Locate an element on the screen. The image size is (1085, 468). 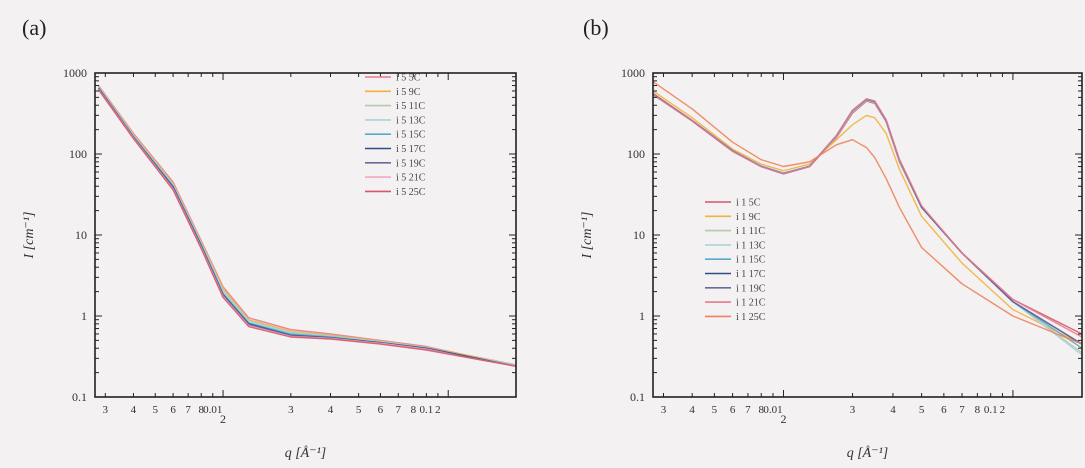
legend-entry: i 1 17C is located at coordinates (751, 274).